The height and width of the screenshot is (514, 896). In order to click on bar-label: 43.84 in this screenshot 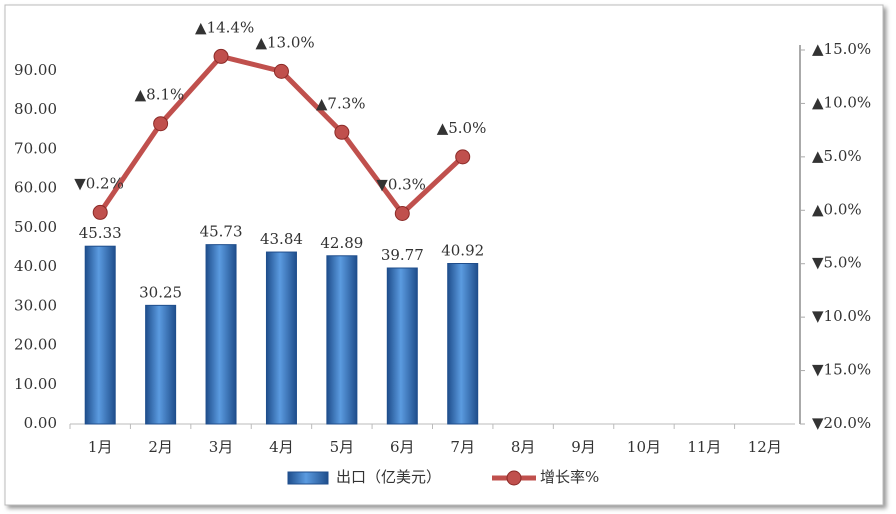, I will do `click(281, 239)`.